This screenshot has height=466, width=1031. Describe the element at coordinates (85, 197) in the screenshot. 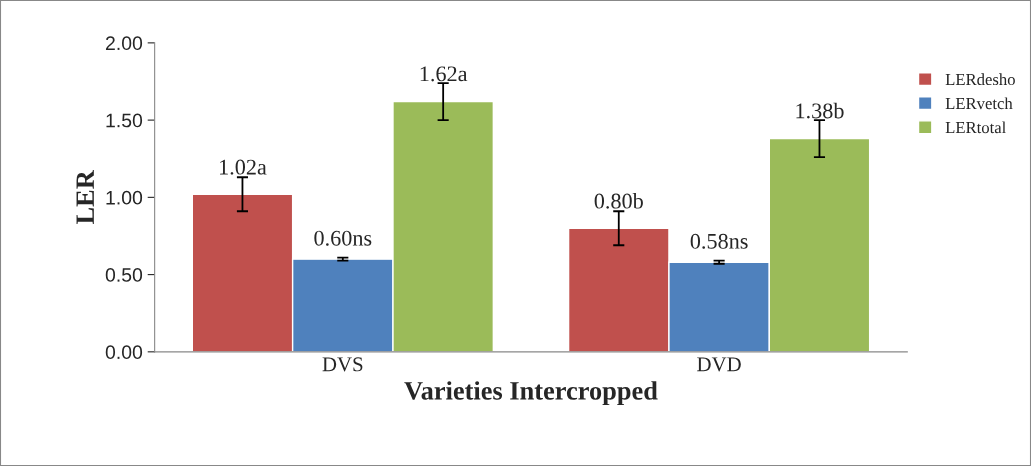

I see `y-axis-title: LER` at that location.